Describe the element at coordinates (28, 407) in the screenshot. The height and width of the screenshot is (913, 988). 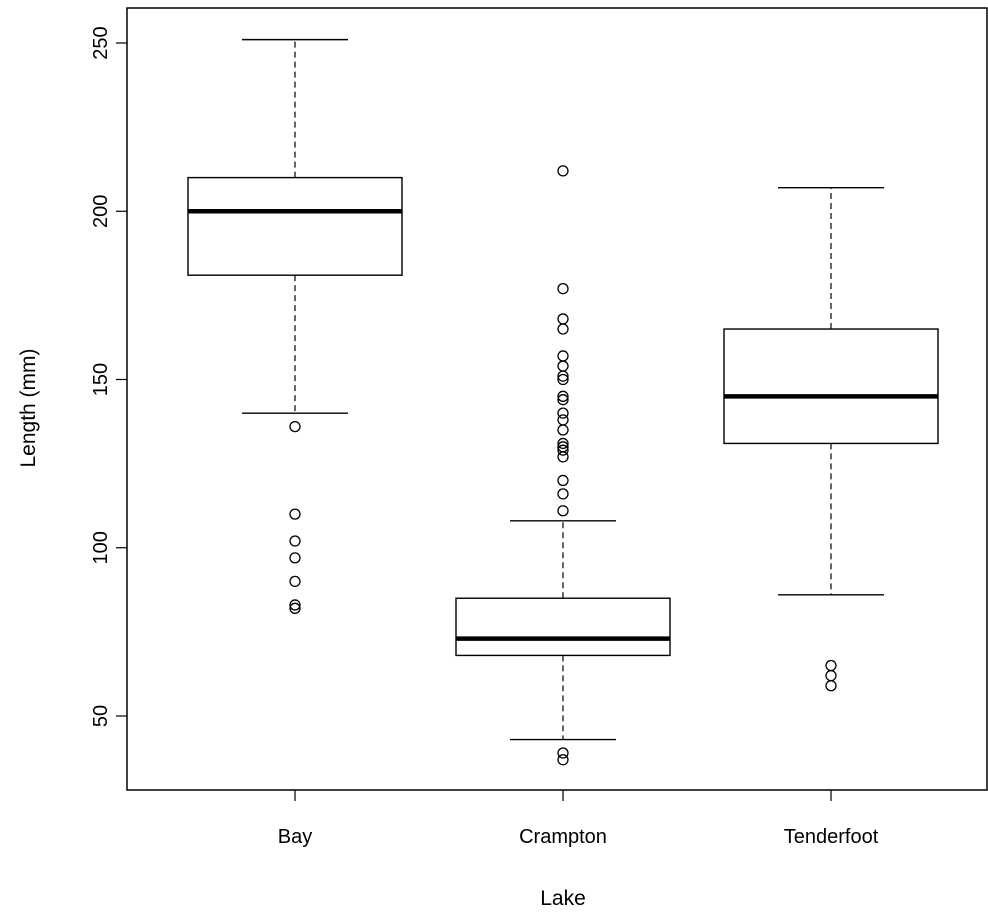
I see `y-axis-title: Length (mm)` at that location.